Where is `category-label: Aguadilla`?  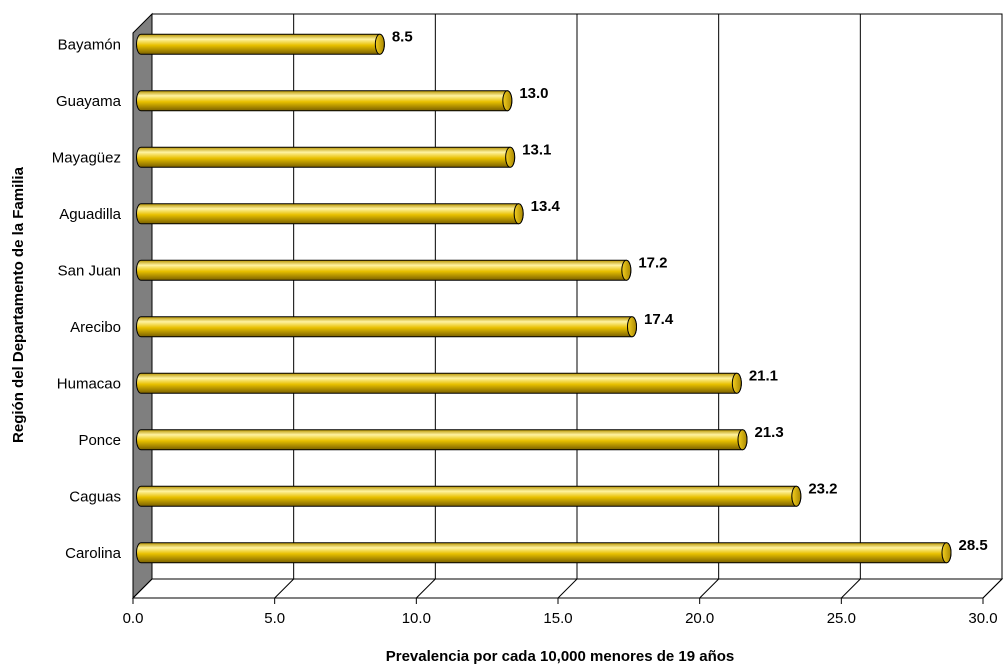
category-label: Aguadilla is located at coordinates (90, 214).